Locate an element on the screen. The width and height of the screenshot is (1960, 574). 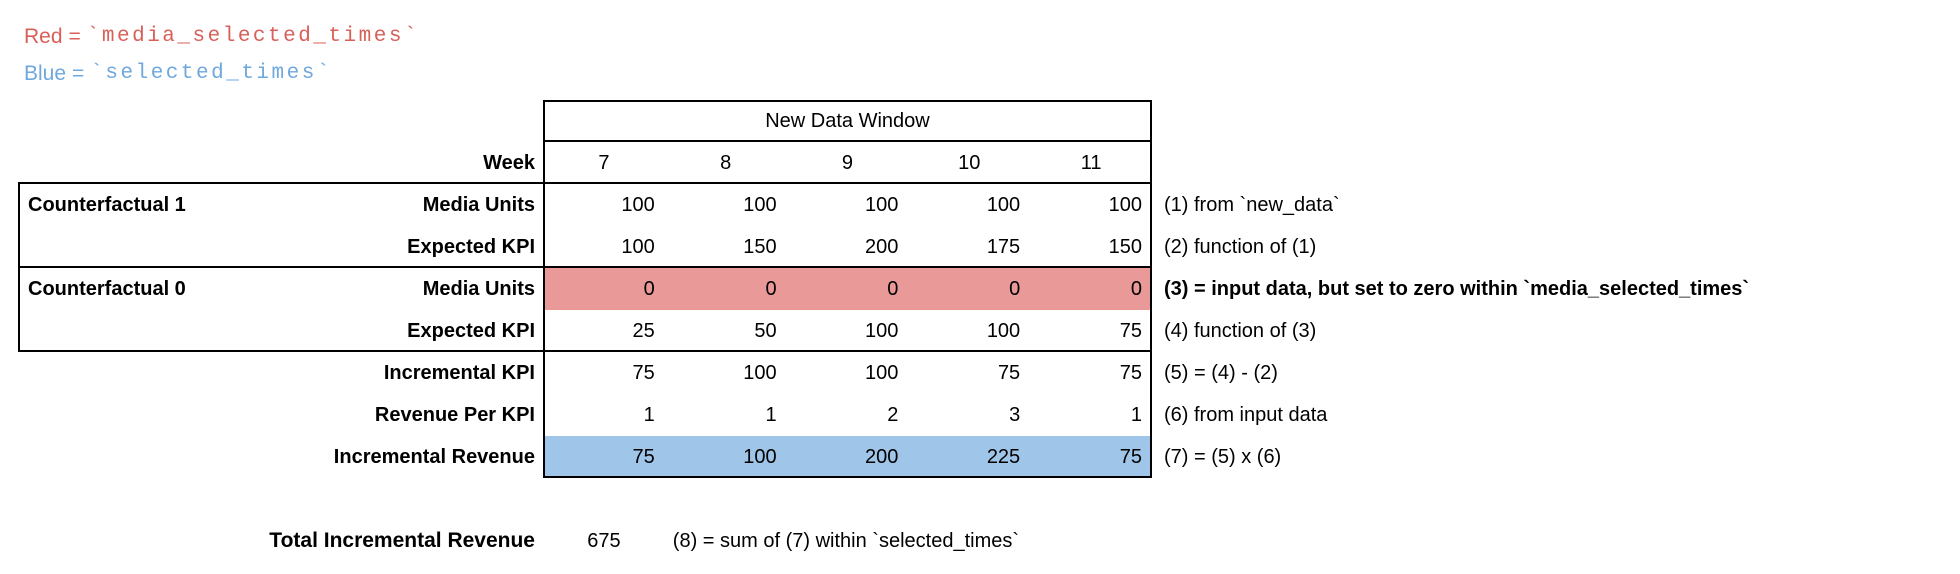
data-cell-blue: 100 is located at coordinates (725, 457).